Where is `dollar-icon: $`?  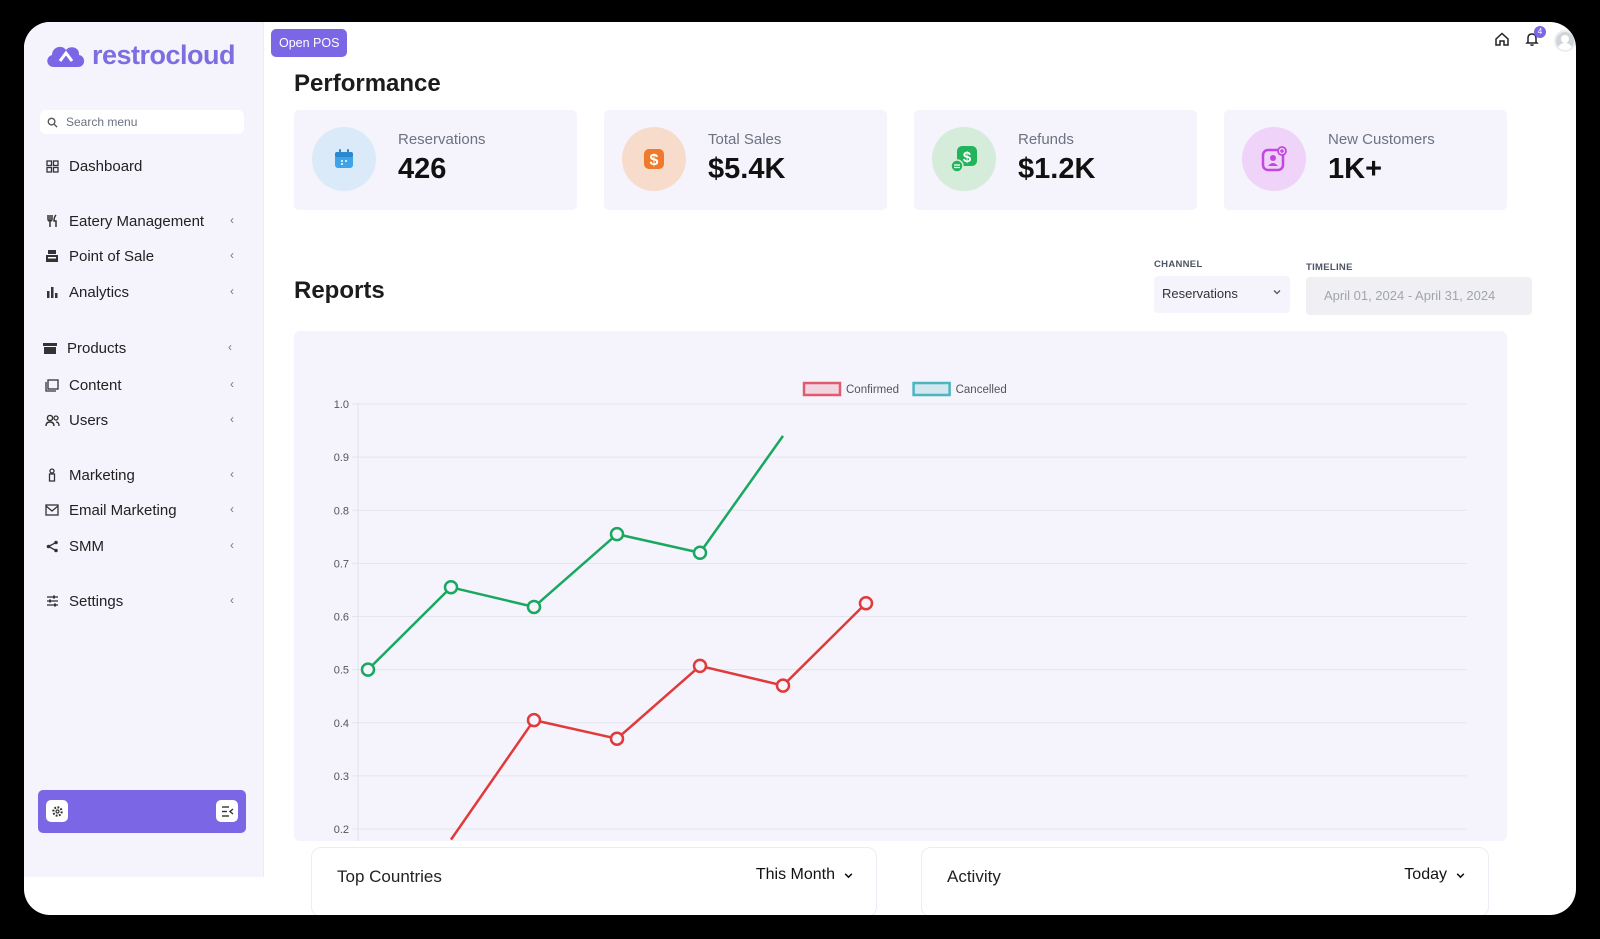 dollar-icon: $ is located at coordinates (654, 159).